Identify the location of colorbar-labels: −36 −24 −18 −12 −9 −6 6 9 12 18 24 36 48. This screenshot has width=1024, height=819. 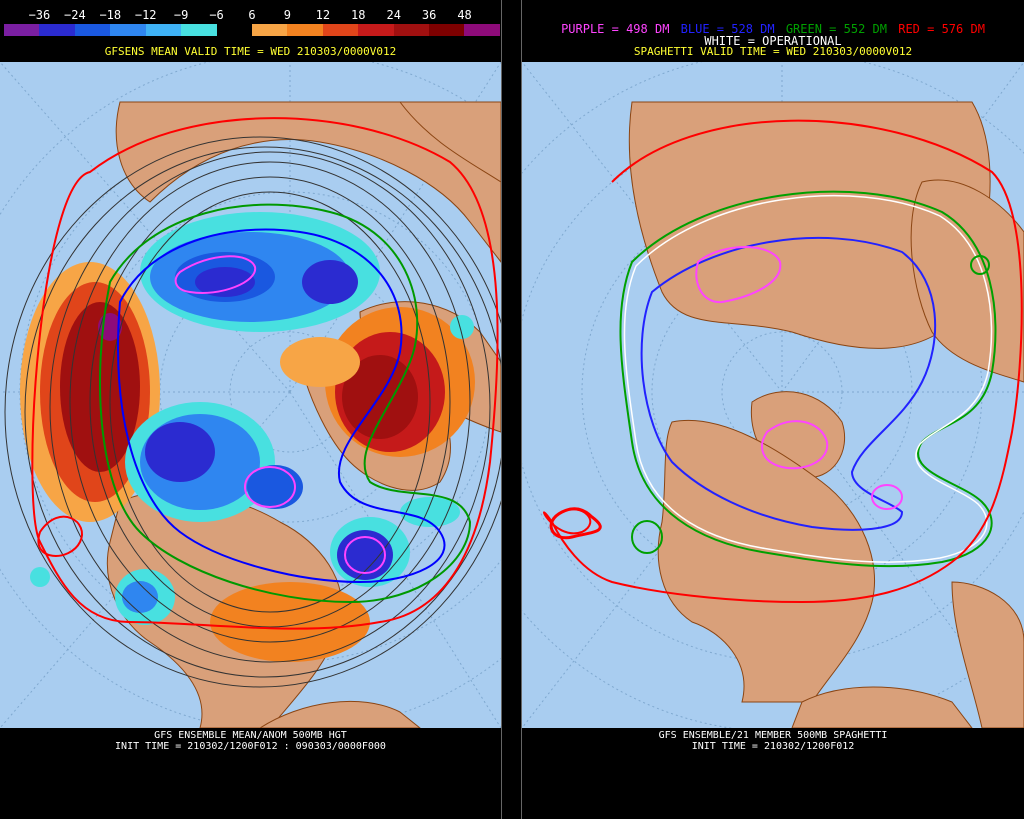
(252, 15).